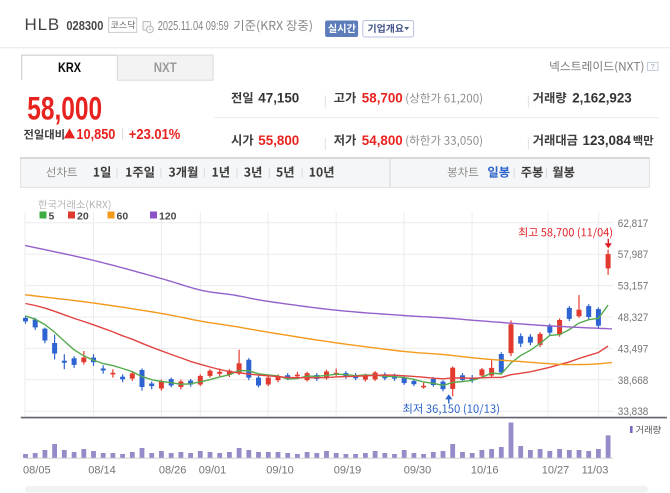 The height and width of the screenshot is (493, 670). I want to click on svg-text: 10/16, so click(485, 470).